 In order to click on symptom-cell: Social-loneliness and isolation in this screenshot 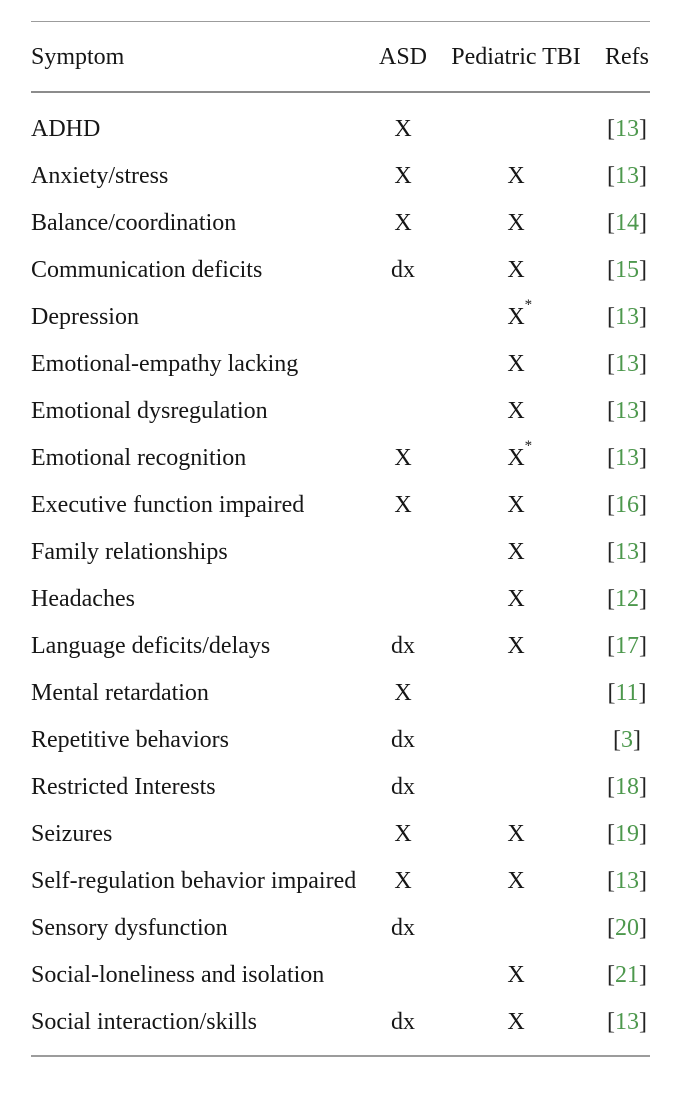, I will do `click(204, 975)`.